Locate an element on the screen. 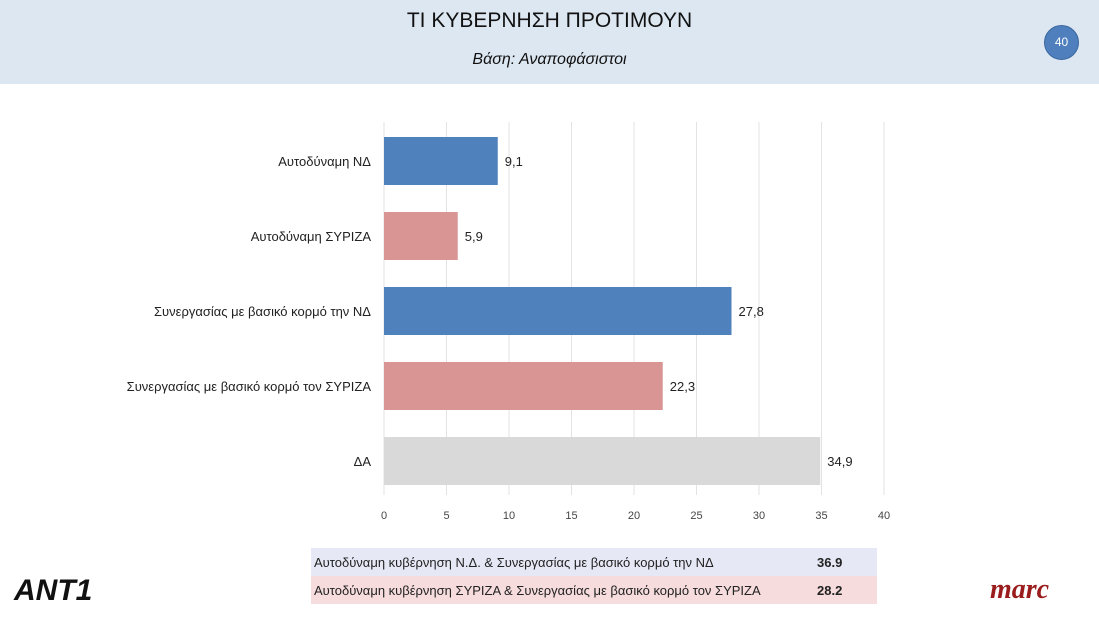 The height and width of the screenshot is (619, 1099). x-tick-label-10: 10 is located at coordinates (509, 516).